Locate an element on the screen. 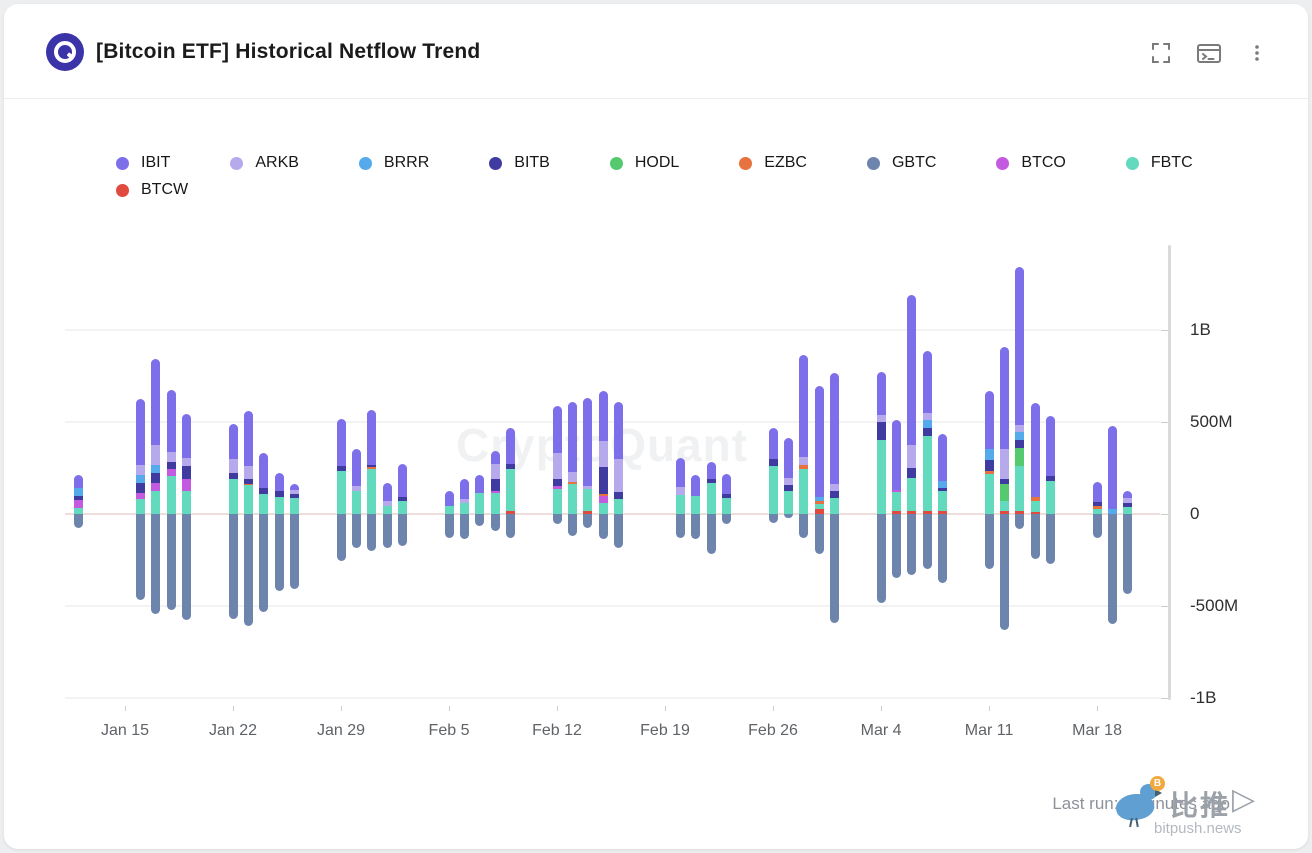 The image size is (1312, 853). fullscreen-icon is located at coordinates (1161, 53).